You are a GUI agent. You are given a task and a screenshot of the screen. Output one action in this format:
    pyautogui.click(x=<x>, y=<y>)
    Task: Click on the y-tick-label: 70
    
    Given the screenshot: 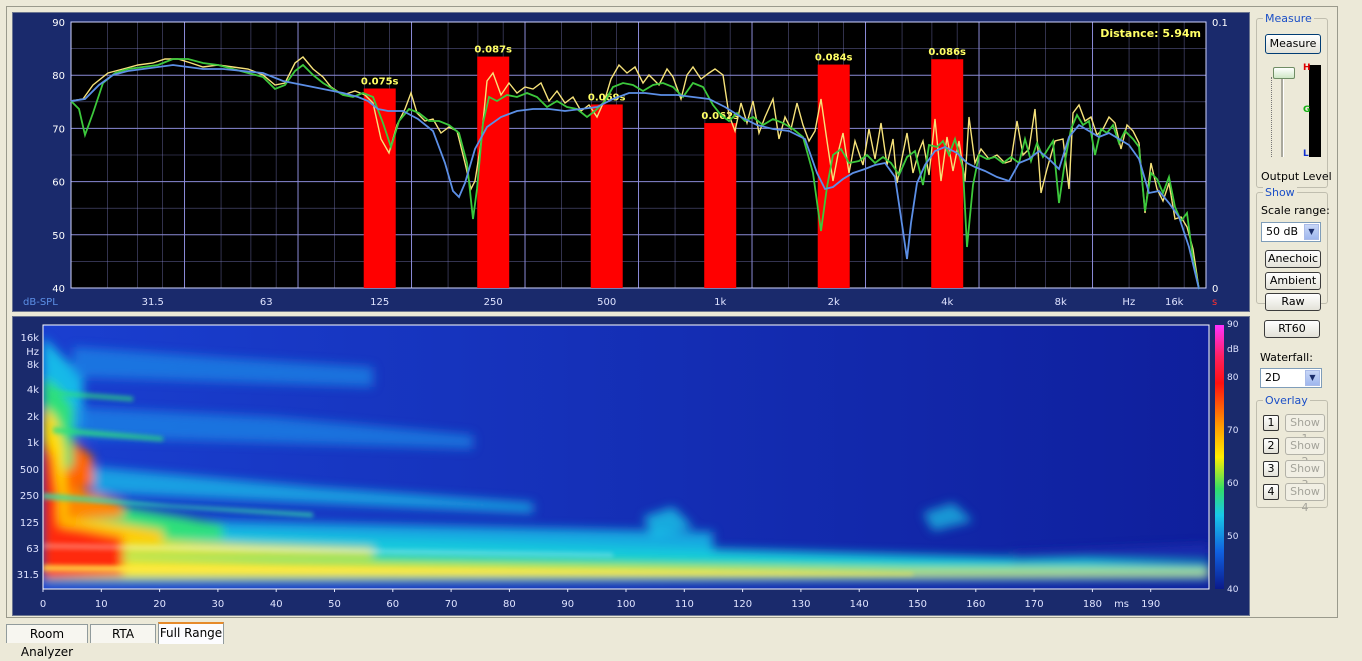 What is the action you would take?
    pyautogui.click(x=58, y=129)
    